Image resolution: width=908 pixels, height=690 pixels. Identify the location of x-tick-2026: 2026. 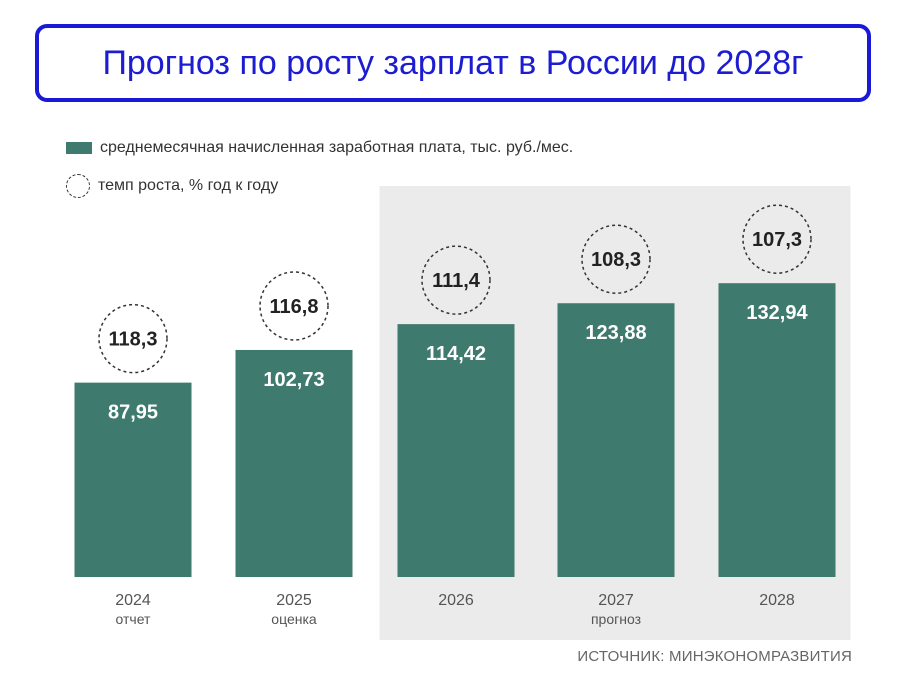
(456, 600).